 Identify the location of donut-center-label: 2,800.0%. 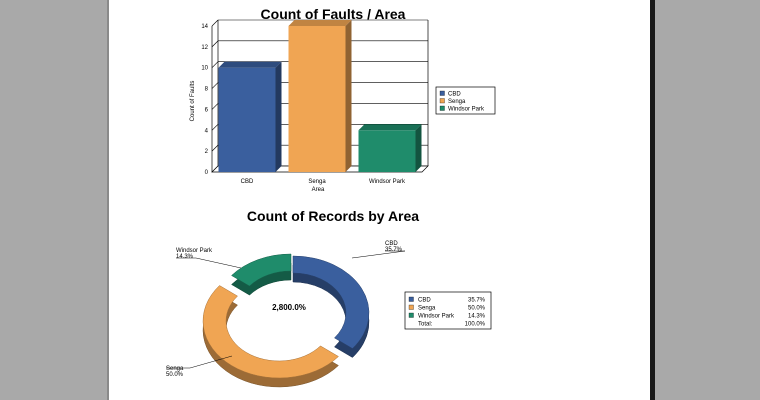
(289, 307).